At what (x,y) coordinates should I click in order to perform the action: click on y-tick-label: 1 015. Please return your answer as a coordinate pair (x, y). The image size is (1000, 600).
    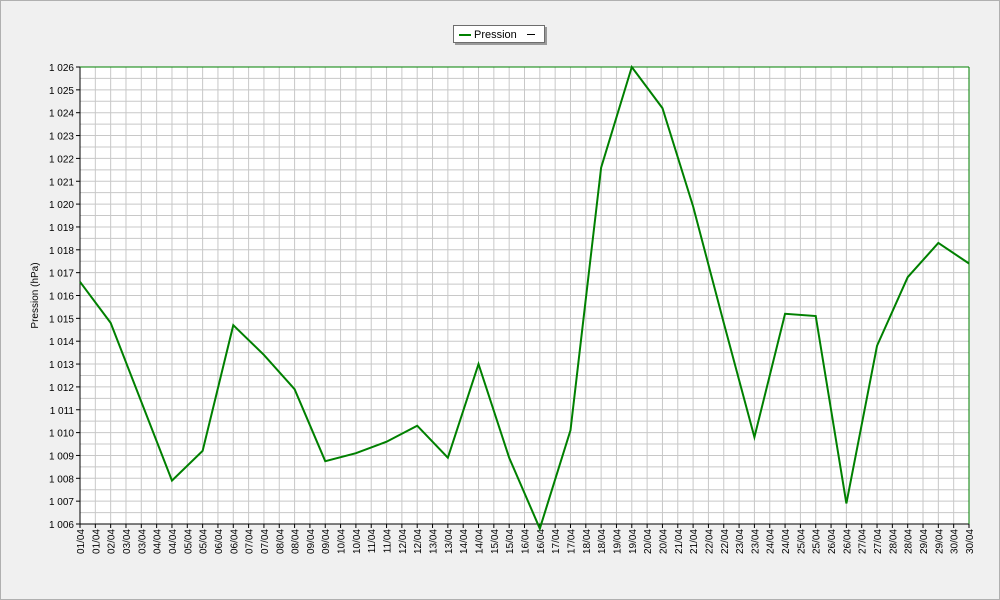
    Looking at the image, I should click on (61, 319).